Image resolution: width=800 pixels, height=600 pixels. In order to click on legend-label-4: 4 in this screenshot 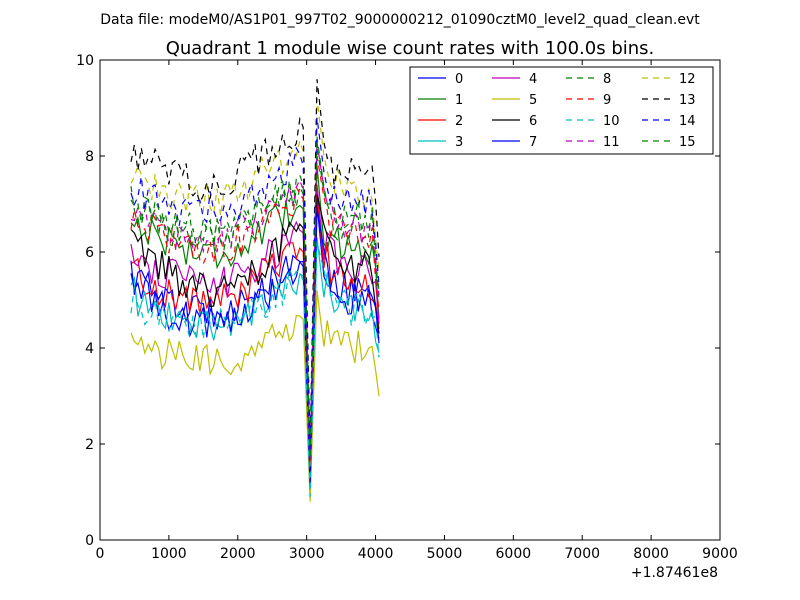, I will do `click(533, 79)`.